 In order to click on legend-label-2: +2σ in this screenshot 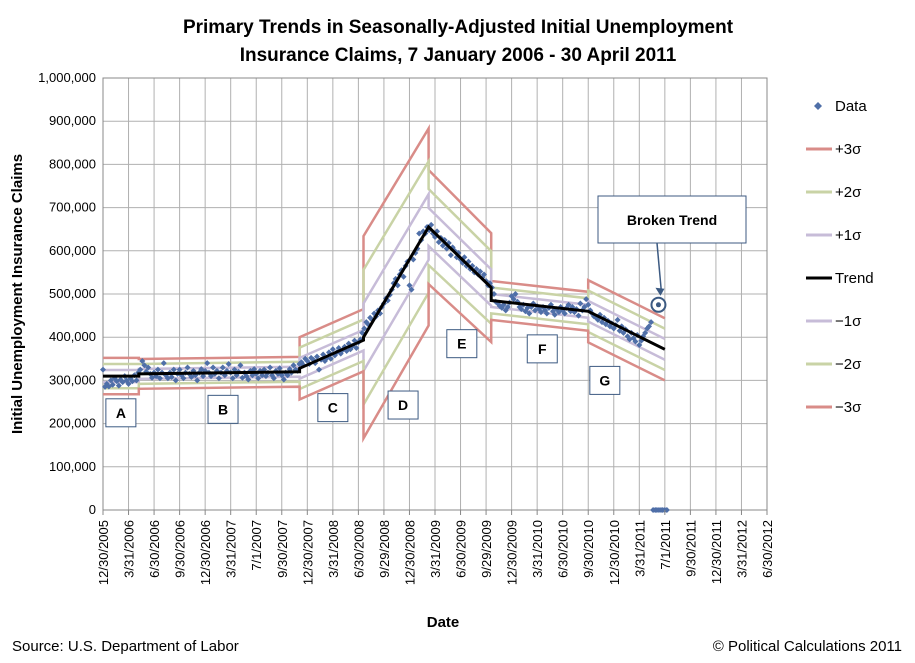, I will do `click(848, 192)`.